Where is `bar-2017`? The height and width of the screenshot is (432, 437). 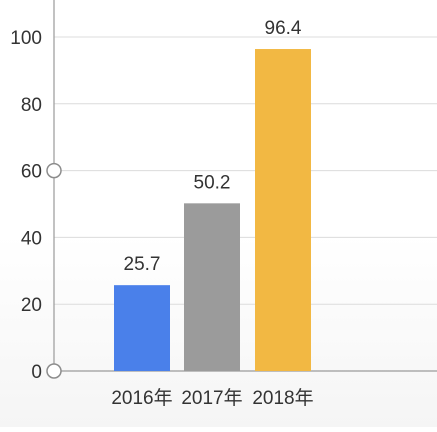
bar-2017 is located at coordinates (212, 287).